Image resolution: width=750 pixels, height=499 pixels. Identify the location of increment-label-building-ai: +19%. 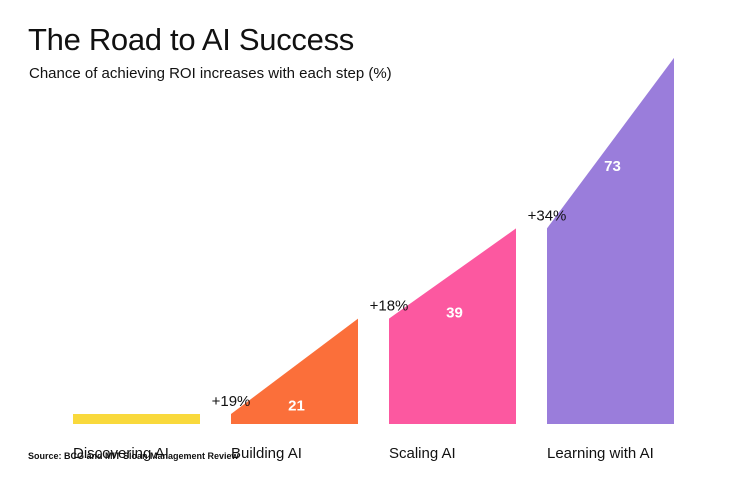
(231, 401).